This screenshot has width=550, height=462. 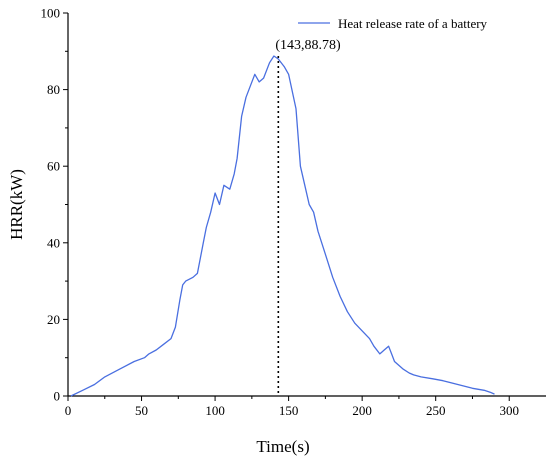 What do you see at coordinates (68, 410) in the screenshot?
I see `x-tick-label: 0` at bounding box center [68, 410].